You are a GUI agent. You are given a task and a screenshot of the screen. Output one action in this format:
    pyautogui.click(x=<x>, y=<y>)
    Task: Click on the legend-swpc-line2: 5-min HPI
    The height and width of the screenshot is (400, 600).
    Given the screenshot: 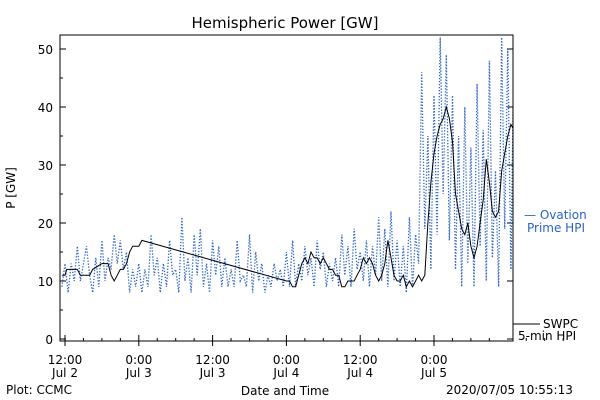 What is the action you would take?
    pyautogui.click(x=547, y=336)
    